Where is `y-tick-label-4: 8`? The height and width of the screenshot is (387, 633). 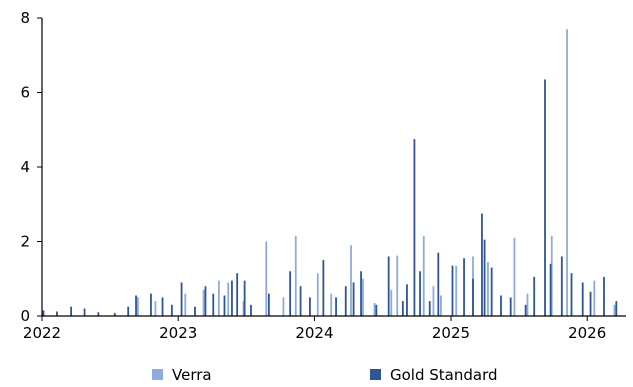 y-tick-label-4: 8 is located at coordinates (25, 18).